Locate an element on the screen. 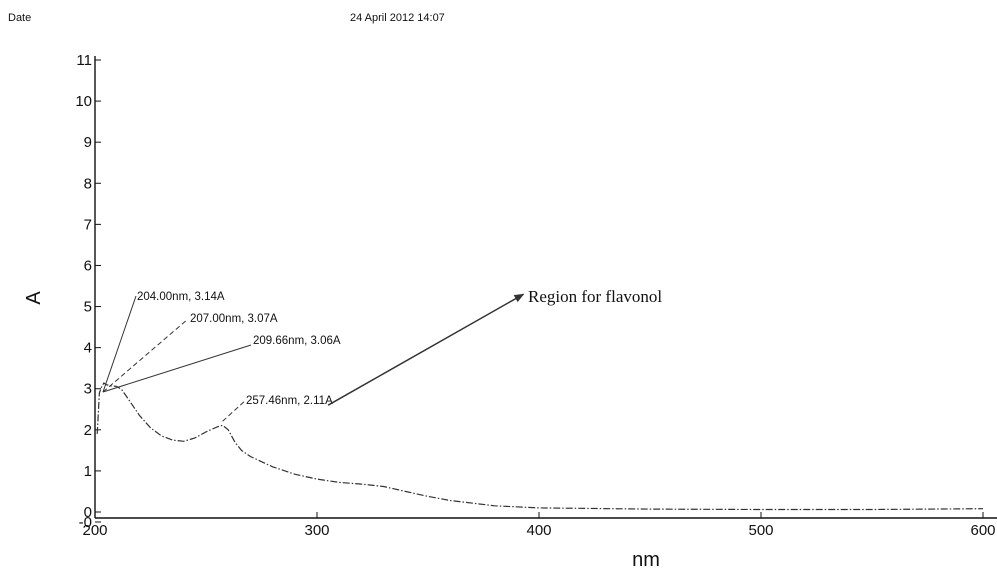 The image size is (997, 572). y-tick-label: 2 is located at coordinates (88, 430).